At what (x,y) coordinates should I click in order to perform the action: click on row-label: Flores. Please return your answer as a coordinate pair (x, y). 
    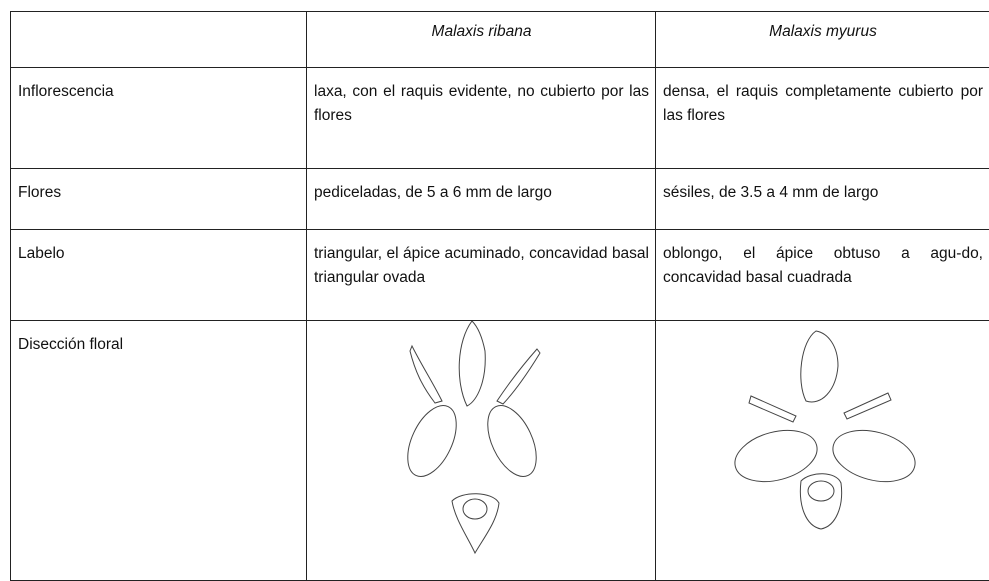
    Looking at the image, I should click on (159, 199).